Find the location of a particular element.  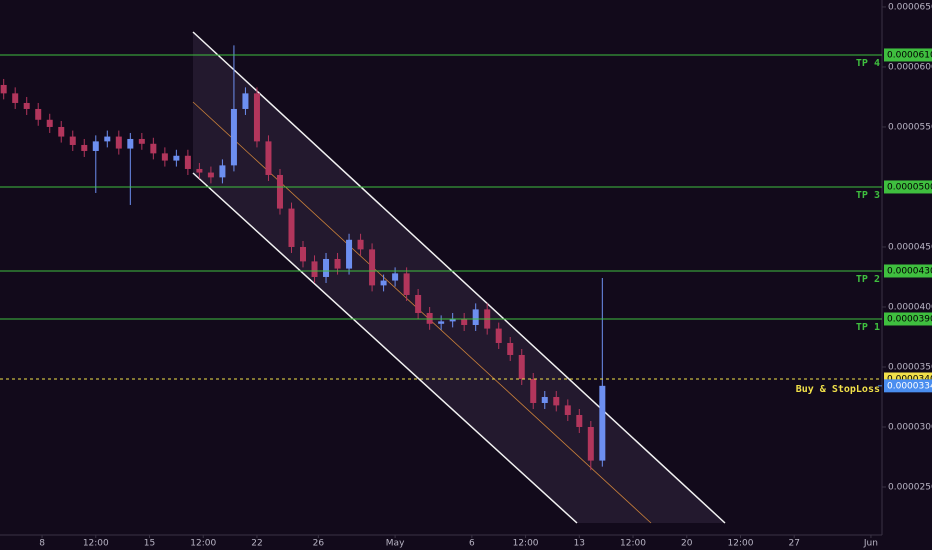

tp-price-label: 0.00003900 is located at coordinates (909, 319).